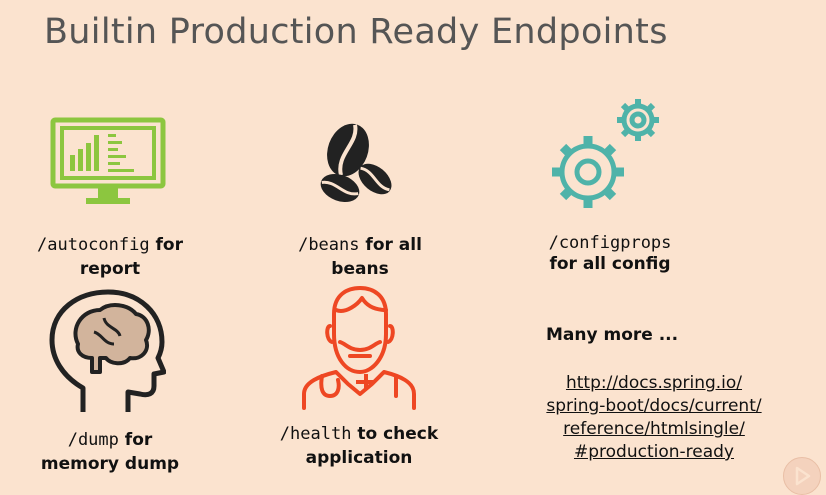  Describe the element at coordinates (93, 440) in the screenshot. I see `endpoint-path: /dump` at that location.